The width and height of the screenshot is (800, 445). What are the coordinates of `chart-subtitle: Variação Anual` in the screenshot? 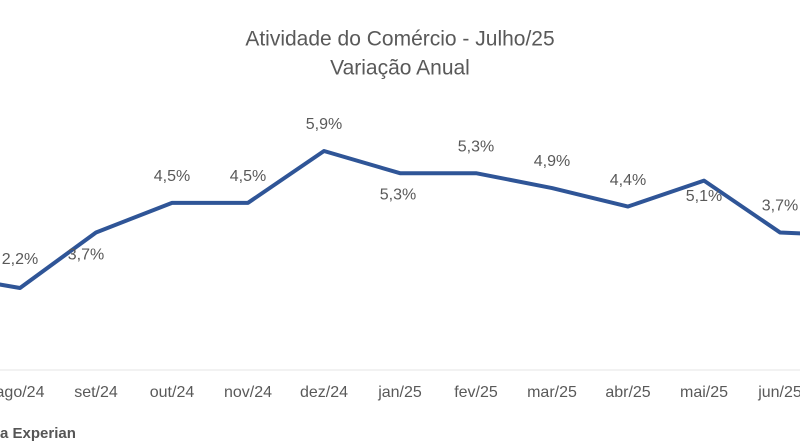 It's located at (400, 68).